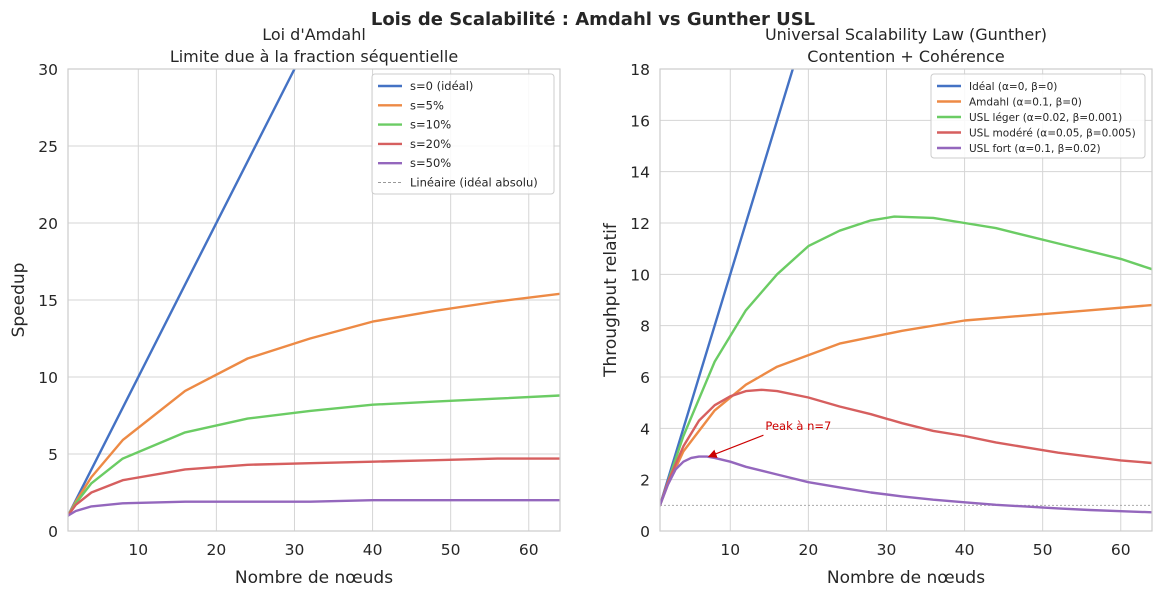 This screenshot has width=1162, height=596. What do you see at coordinates (430, 163) in the screenshot?
I see `legend-label: s=50%` at bounding box center [430, 163].